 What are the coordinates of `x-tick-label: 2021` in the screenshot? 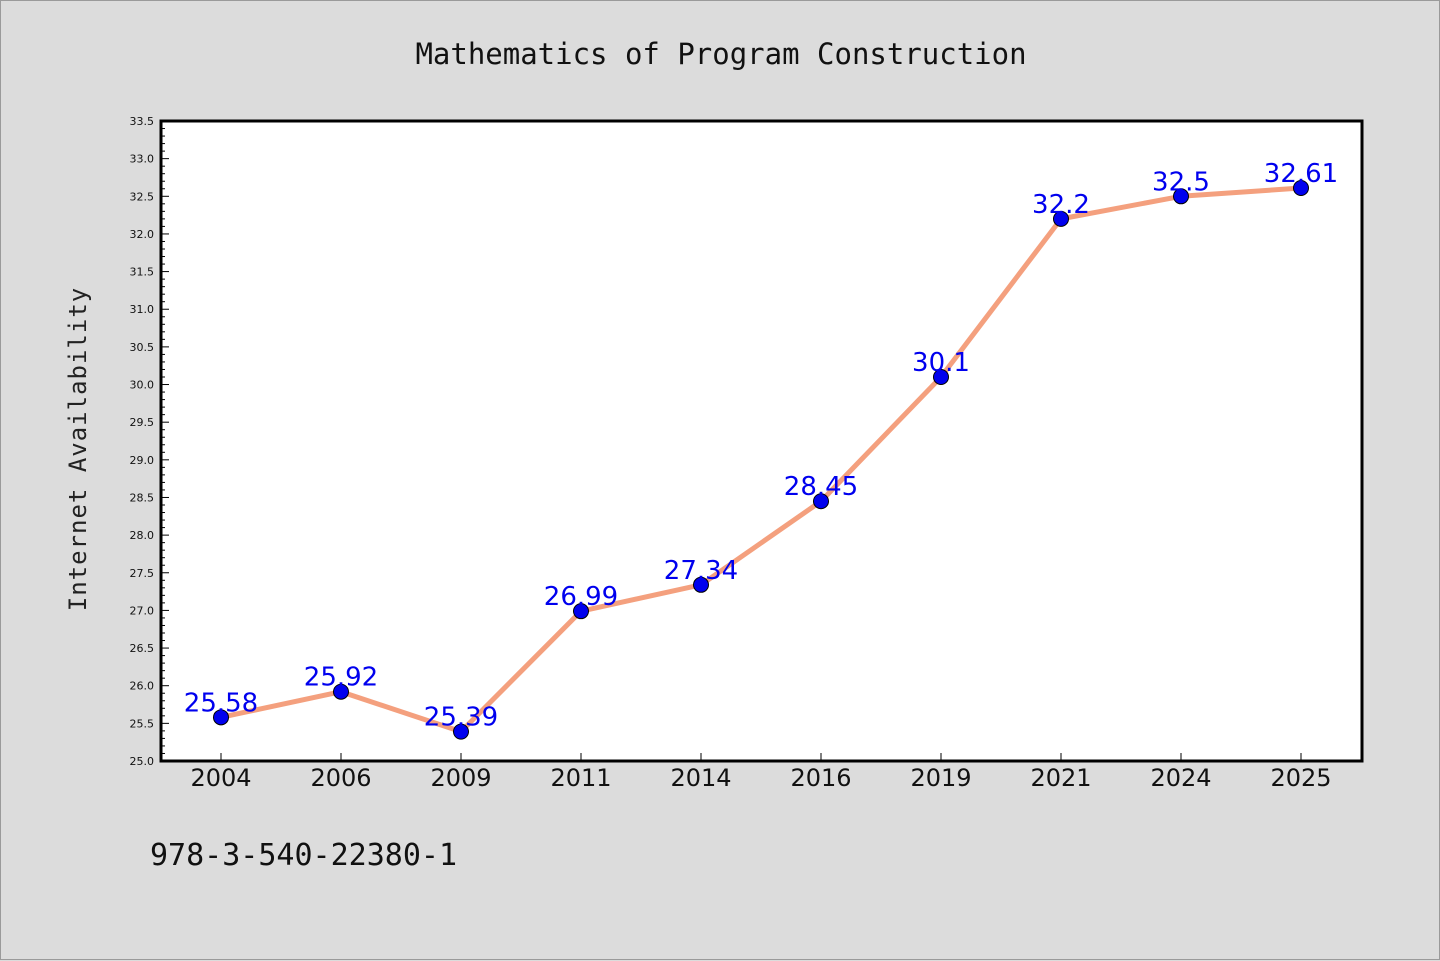 It's located at (1060, 778).